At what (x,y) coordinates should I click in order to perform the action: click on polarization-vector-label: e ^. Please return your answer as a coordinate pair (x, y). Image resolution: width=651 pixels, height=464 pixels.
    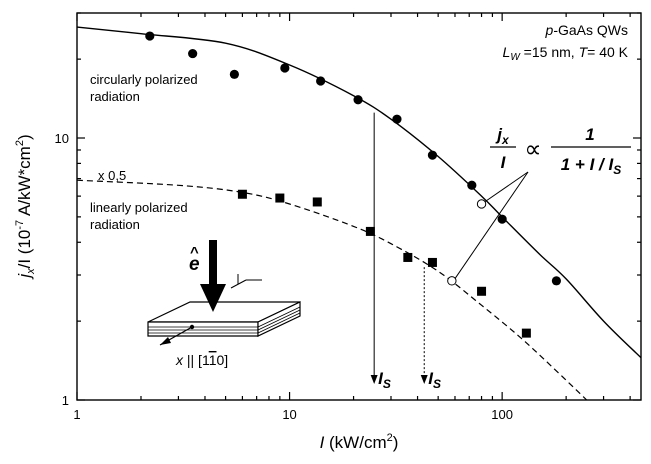
    Looking at the image, I should click on (194, 259).